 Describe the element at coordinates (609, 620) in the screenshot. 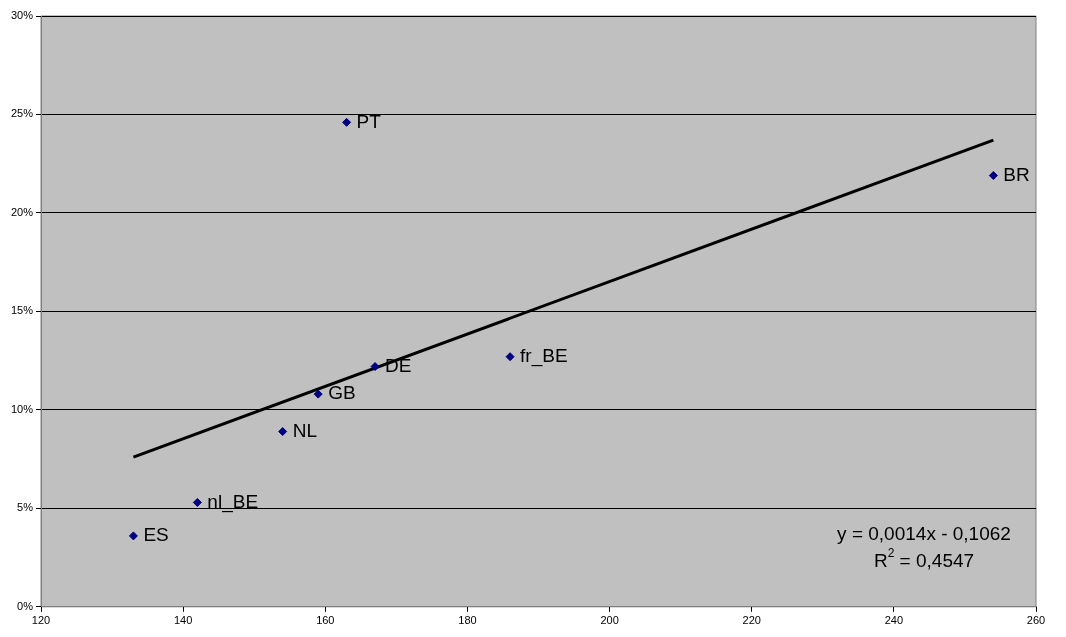

I see `x-tick-label: 200` at that location.